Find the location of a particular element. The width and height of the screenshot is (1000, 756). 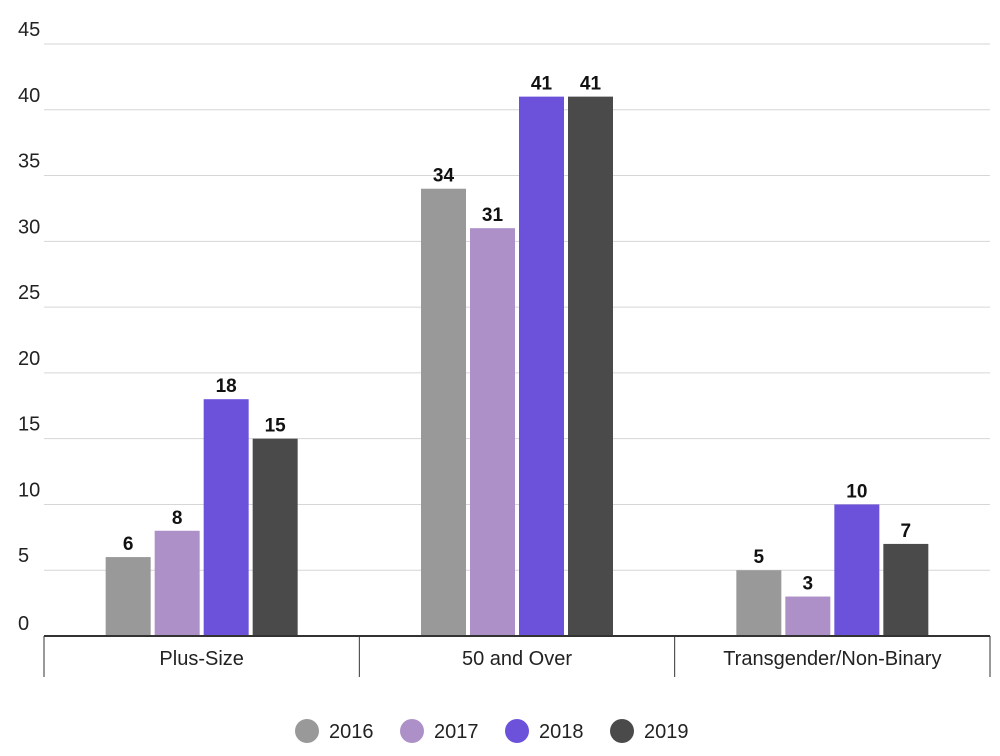

y-tick-label-0: 0 is located at coordinates (23, 624).